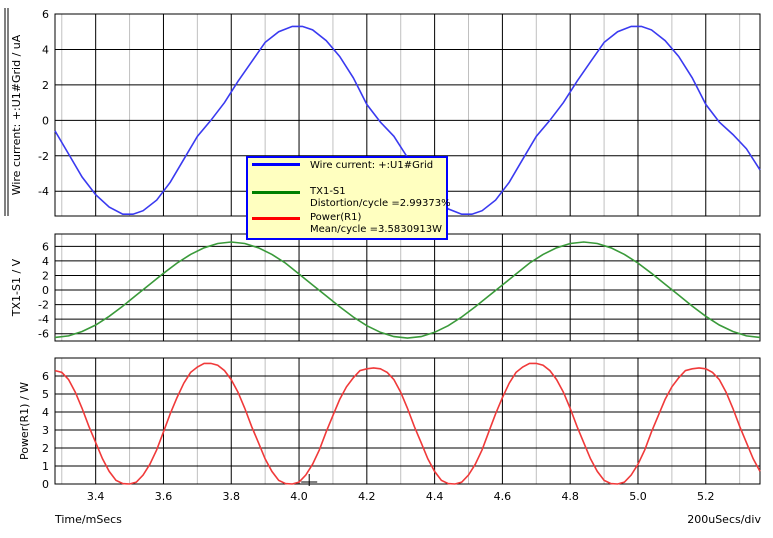 This screenshot has width=773, height=538. What do you see at coordinates (367, 496) in the screenshot?
I see `x-tick-label-4-2: 4.2` at bounding box center [367, 496].